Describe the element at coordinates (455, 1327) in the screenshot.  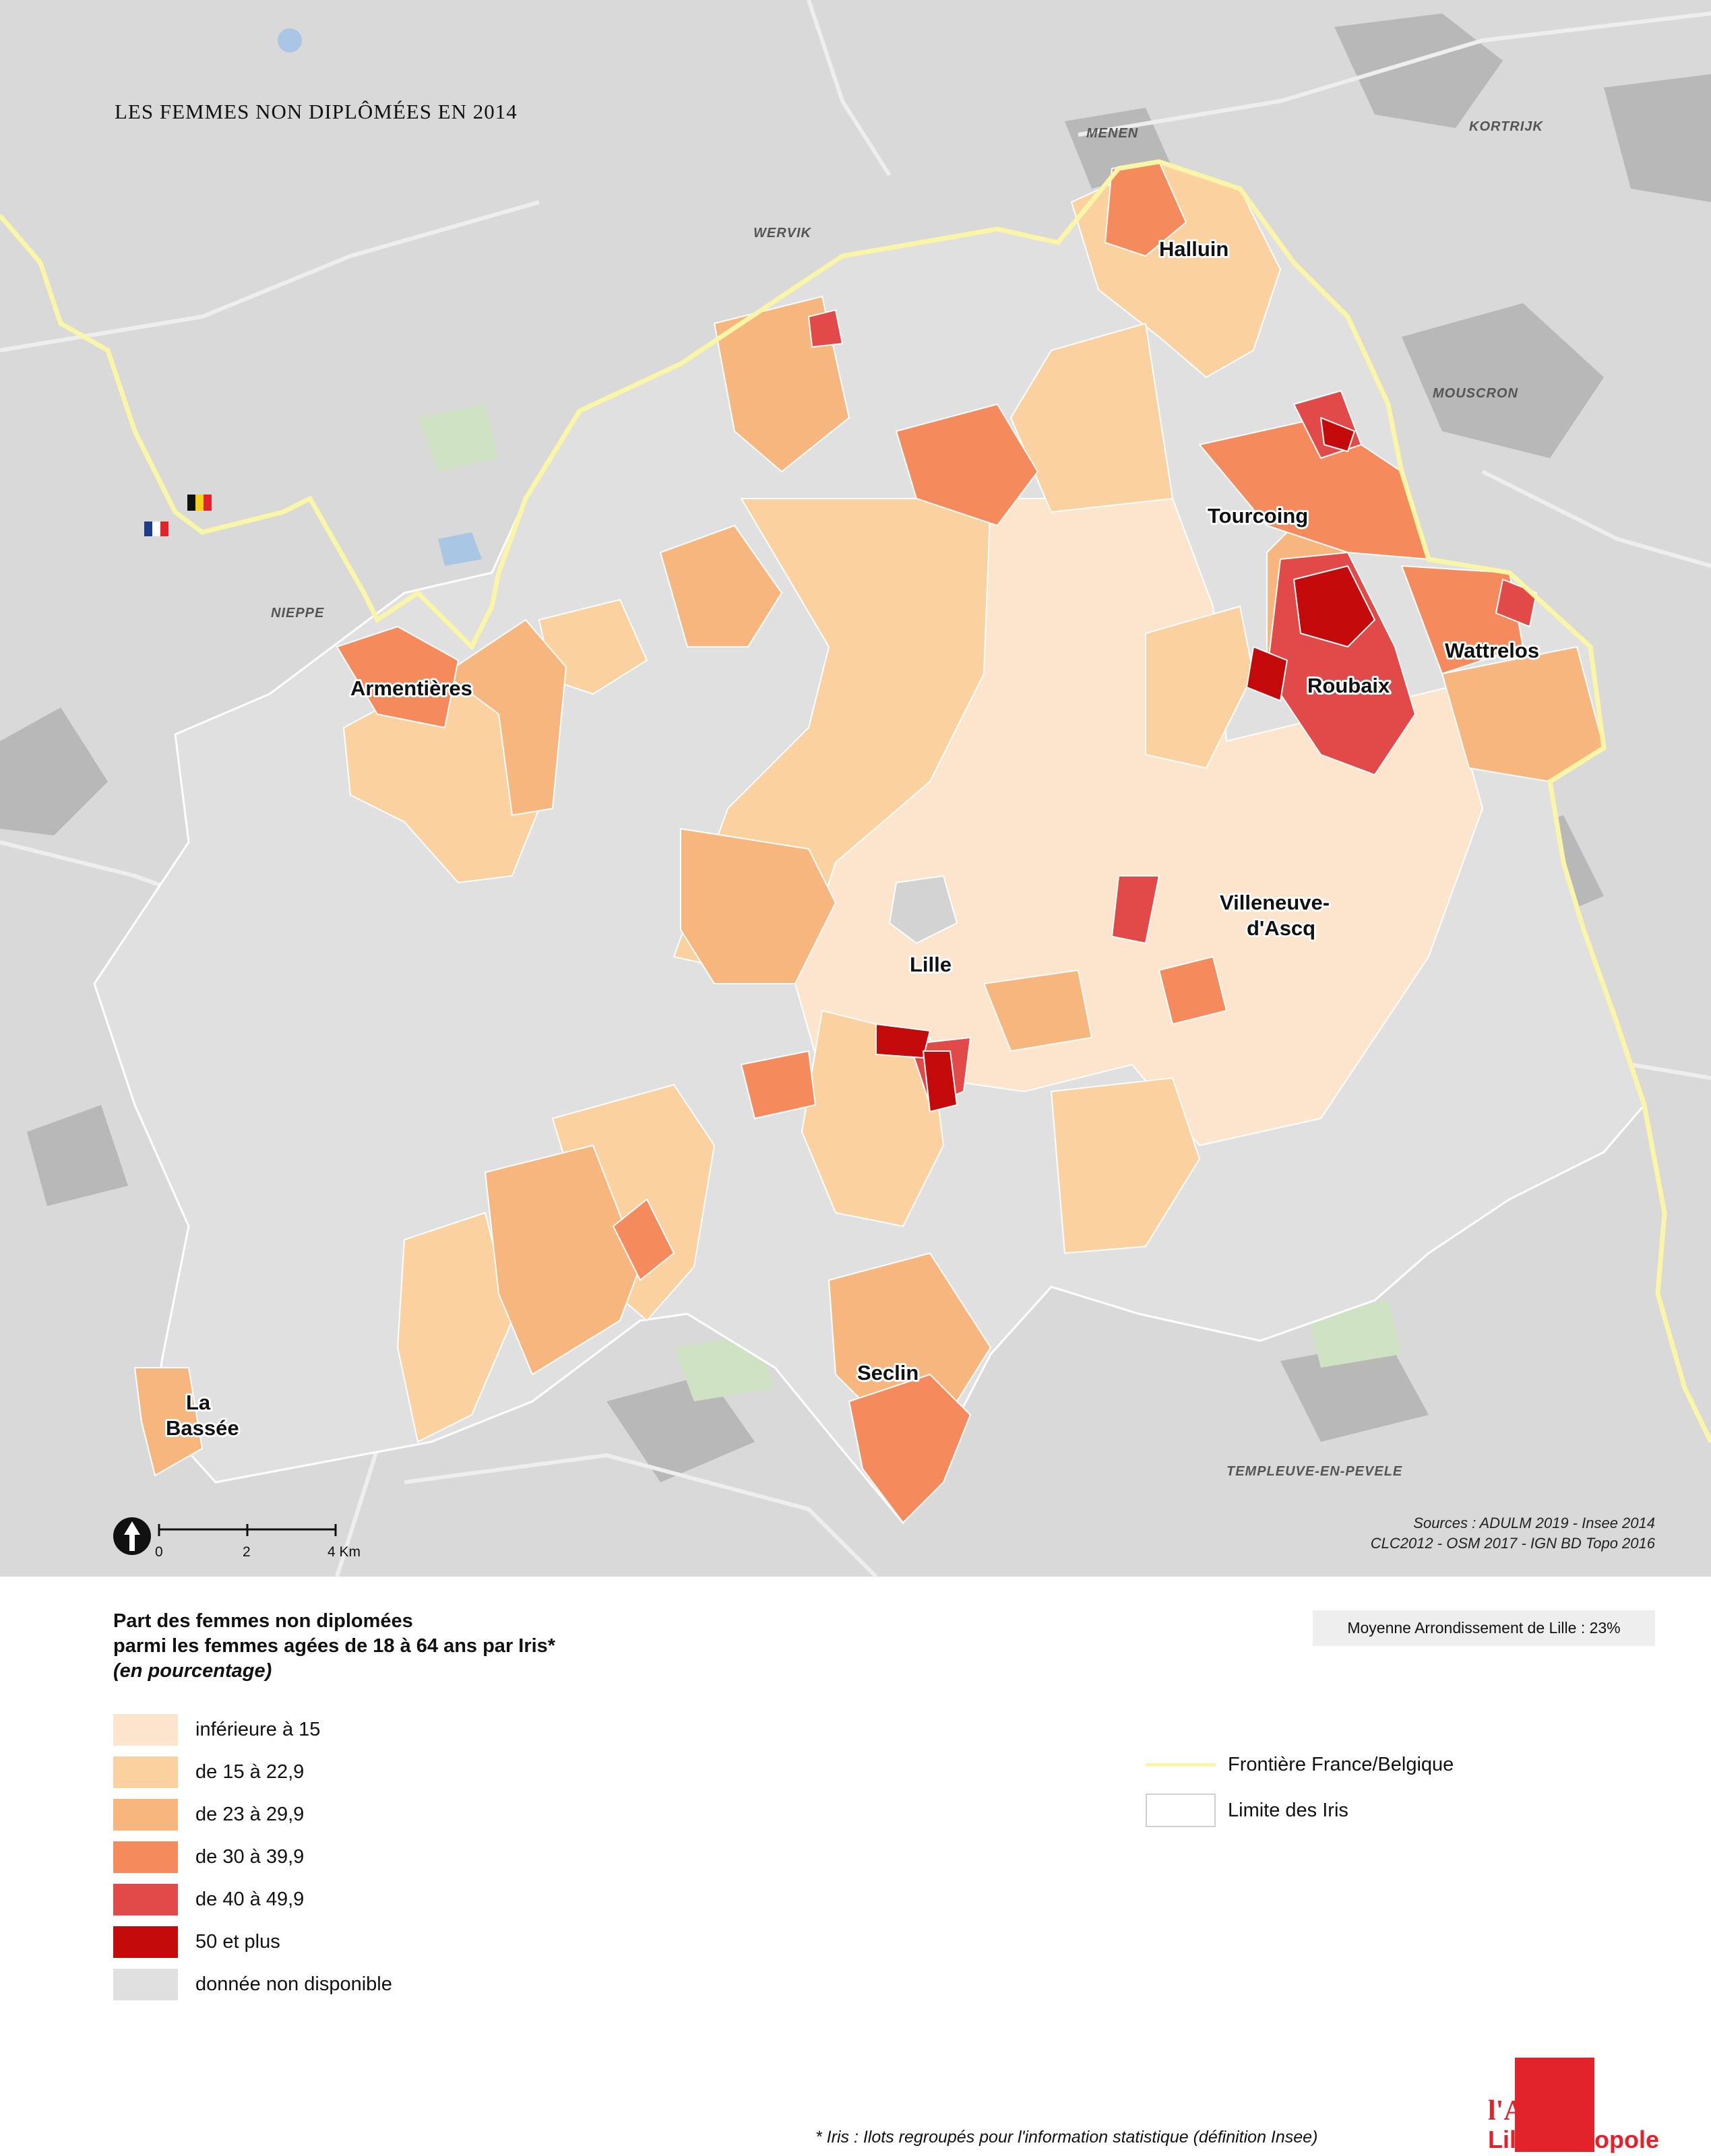
I see `zone-15-23f` at that location.